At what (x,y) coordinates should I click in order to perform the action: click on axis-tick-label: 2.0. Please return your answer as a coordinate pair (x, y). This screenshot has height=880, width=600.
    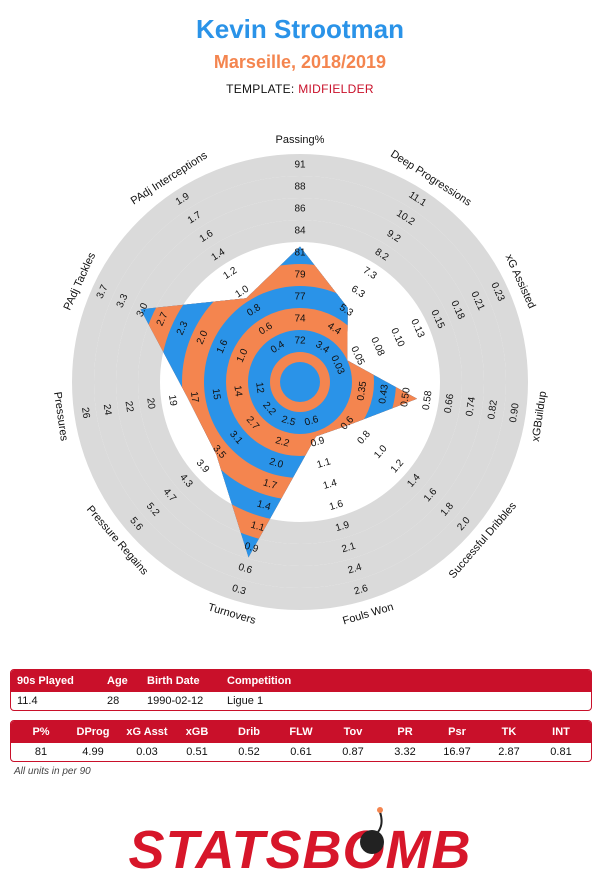
    Looking at the image, I should click on (203, 338).